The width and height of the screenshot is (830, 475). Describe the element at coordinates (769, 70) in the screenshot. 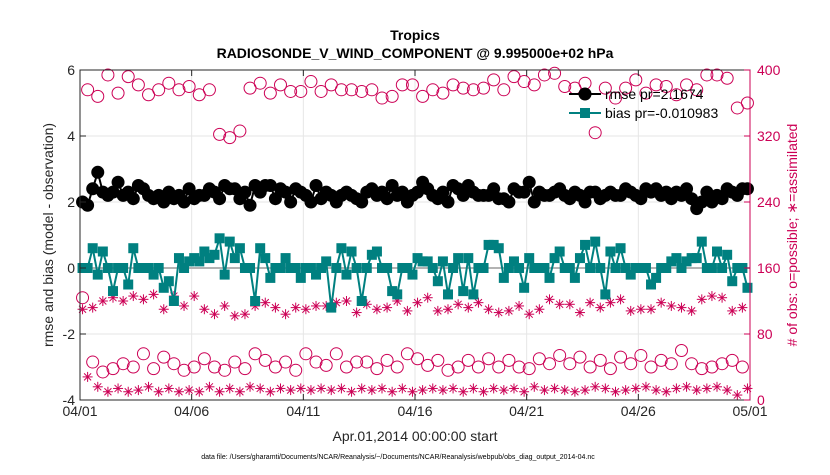

I see `right-y-tick-label: 400` at that location.